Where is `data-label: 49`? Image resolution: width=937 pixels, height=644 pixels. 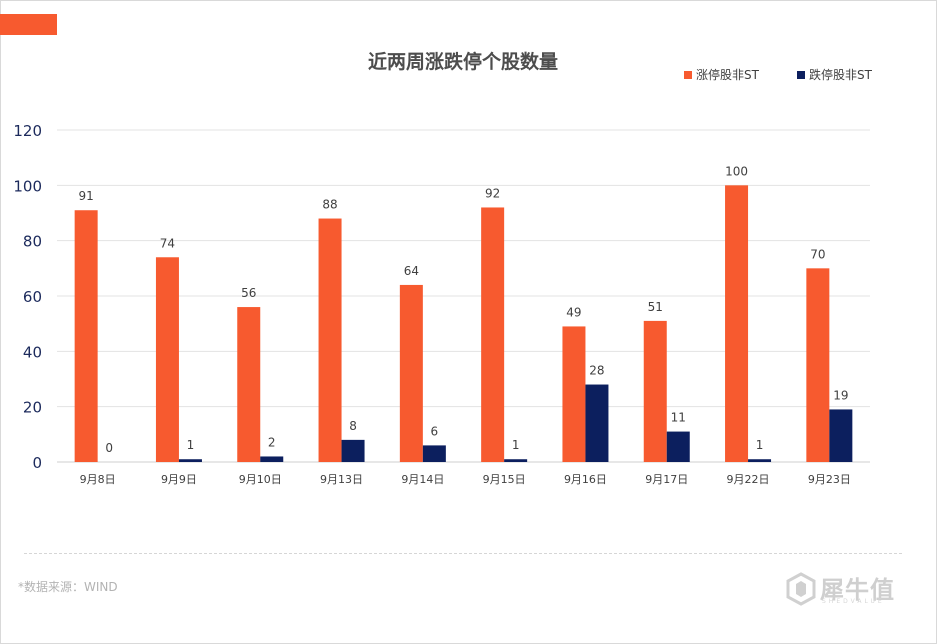
data-label: 49 is located at coordinates (573, 312).